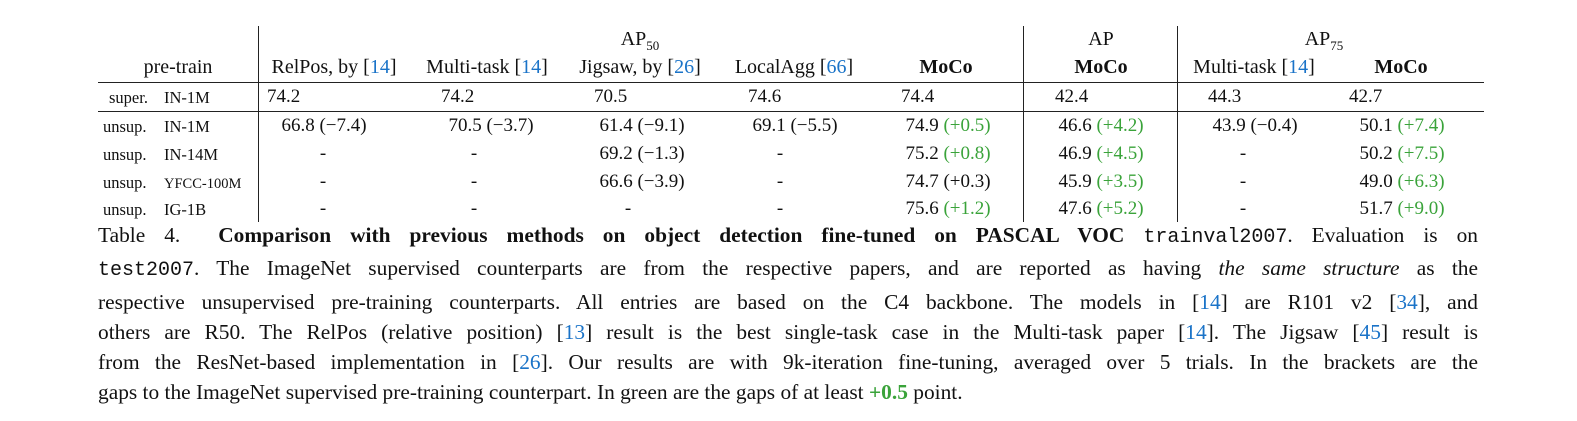  What do you see at coordinates (640, 67) in the screenshot?
I see `header-jigsaw: Jigsaw, by [26]` at bounding box center [640, 67].